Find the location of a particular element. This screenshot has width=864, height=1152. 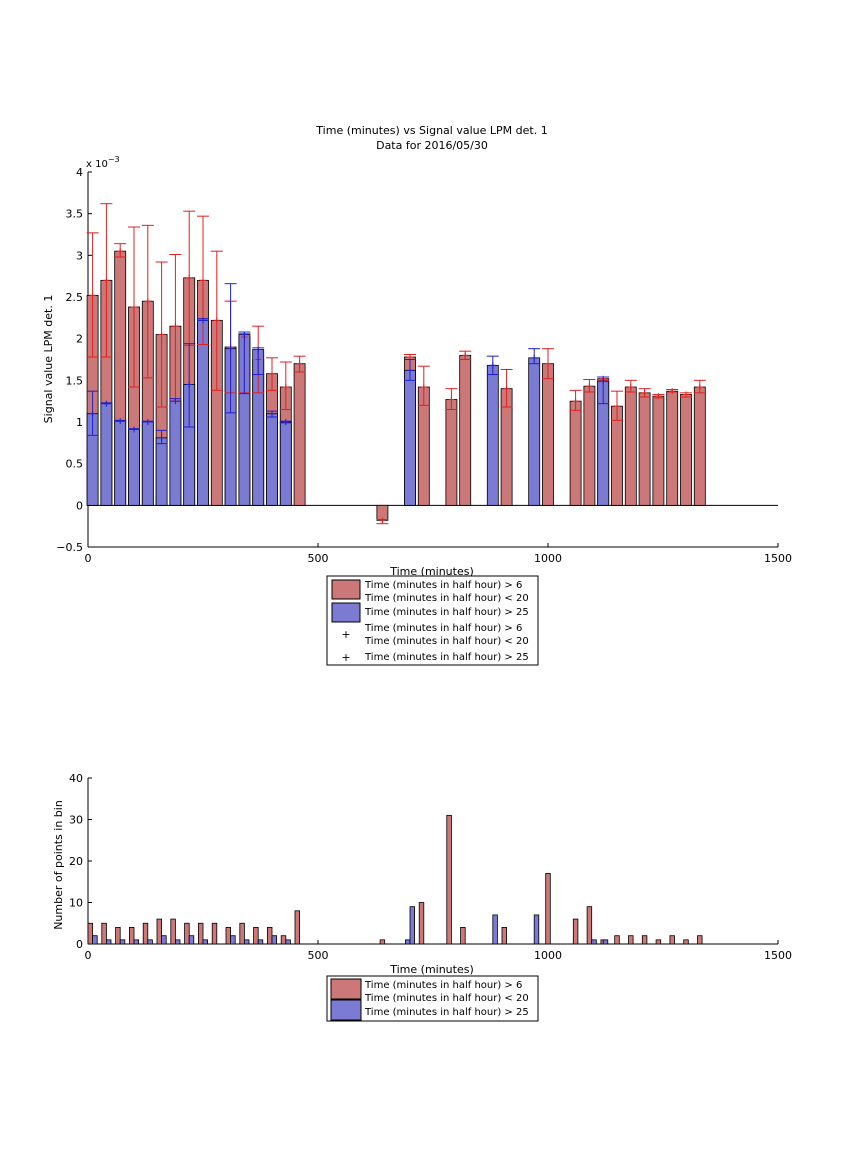

y-tick-label: 2 is located at coordinates (79, 339).